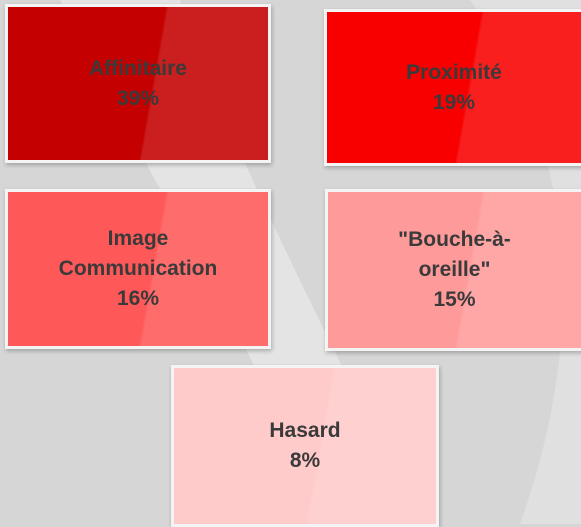 This screenshot has width=581, height=527. What do you see at coordinates (137, 68) in the screenshot?
I see `node-label: Affinitaire` at bounding box center [137, 68].